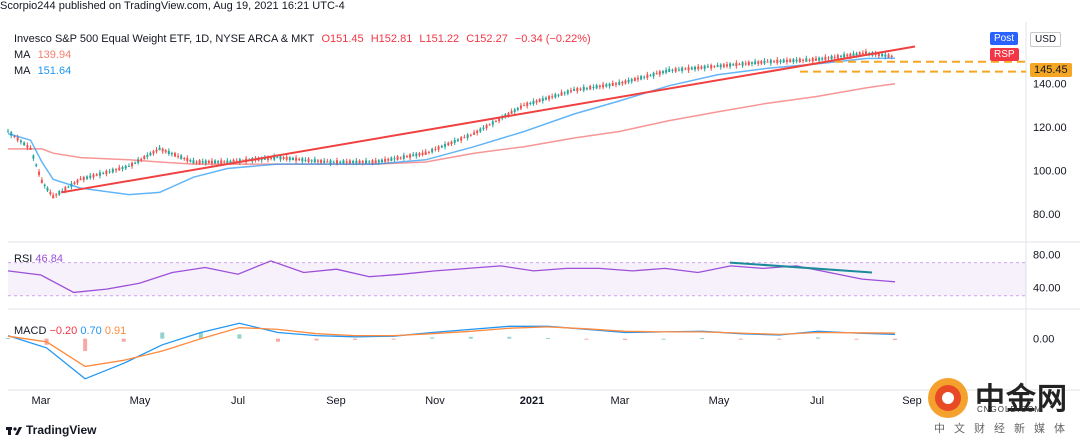  Describe the element at coordinates (451, 347) in the screenshot. I see `macd-signal-line` at that location.